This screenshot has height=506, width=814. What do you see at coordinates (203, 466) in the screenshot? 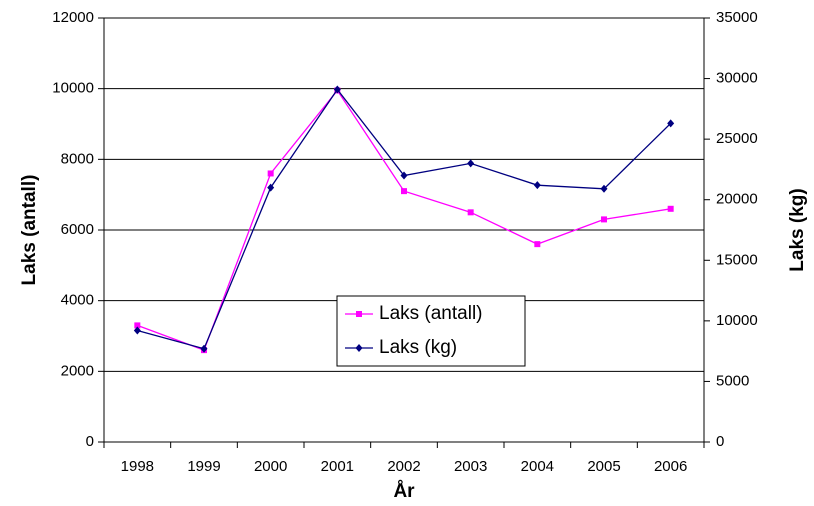
I see `x-tick-label: 1999` at bounding box center [203, 466].